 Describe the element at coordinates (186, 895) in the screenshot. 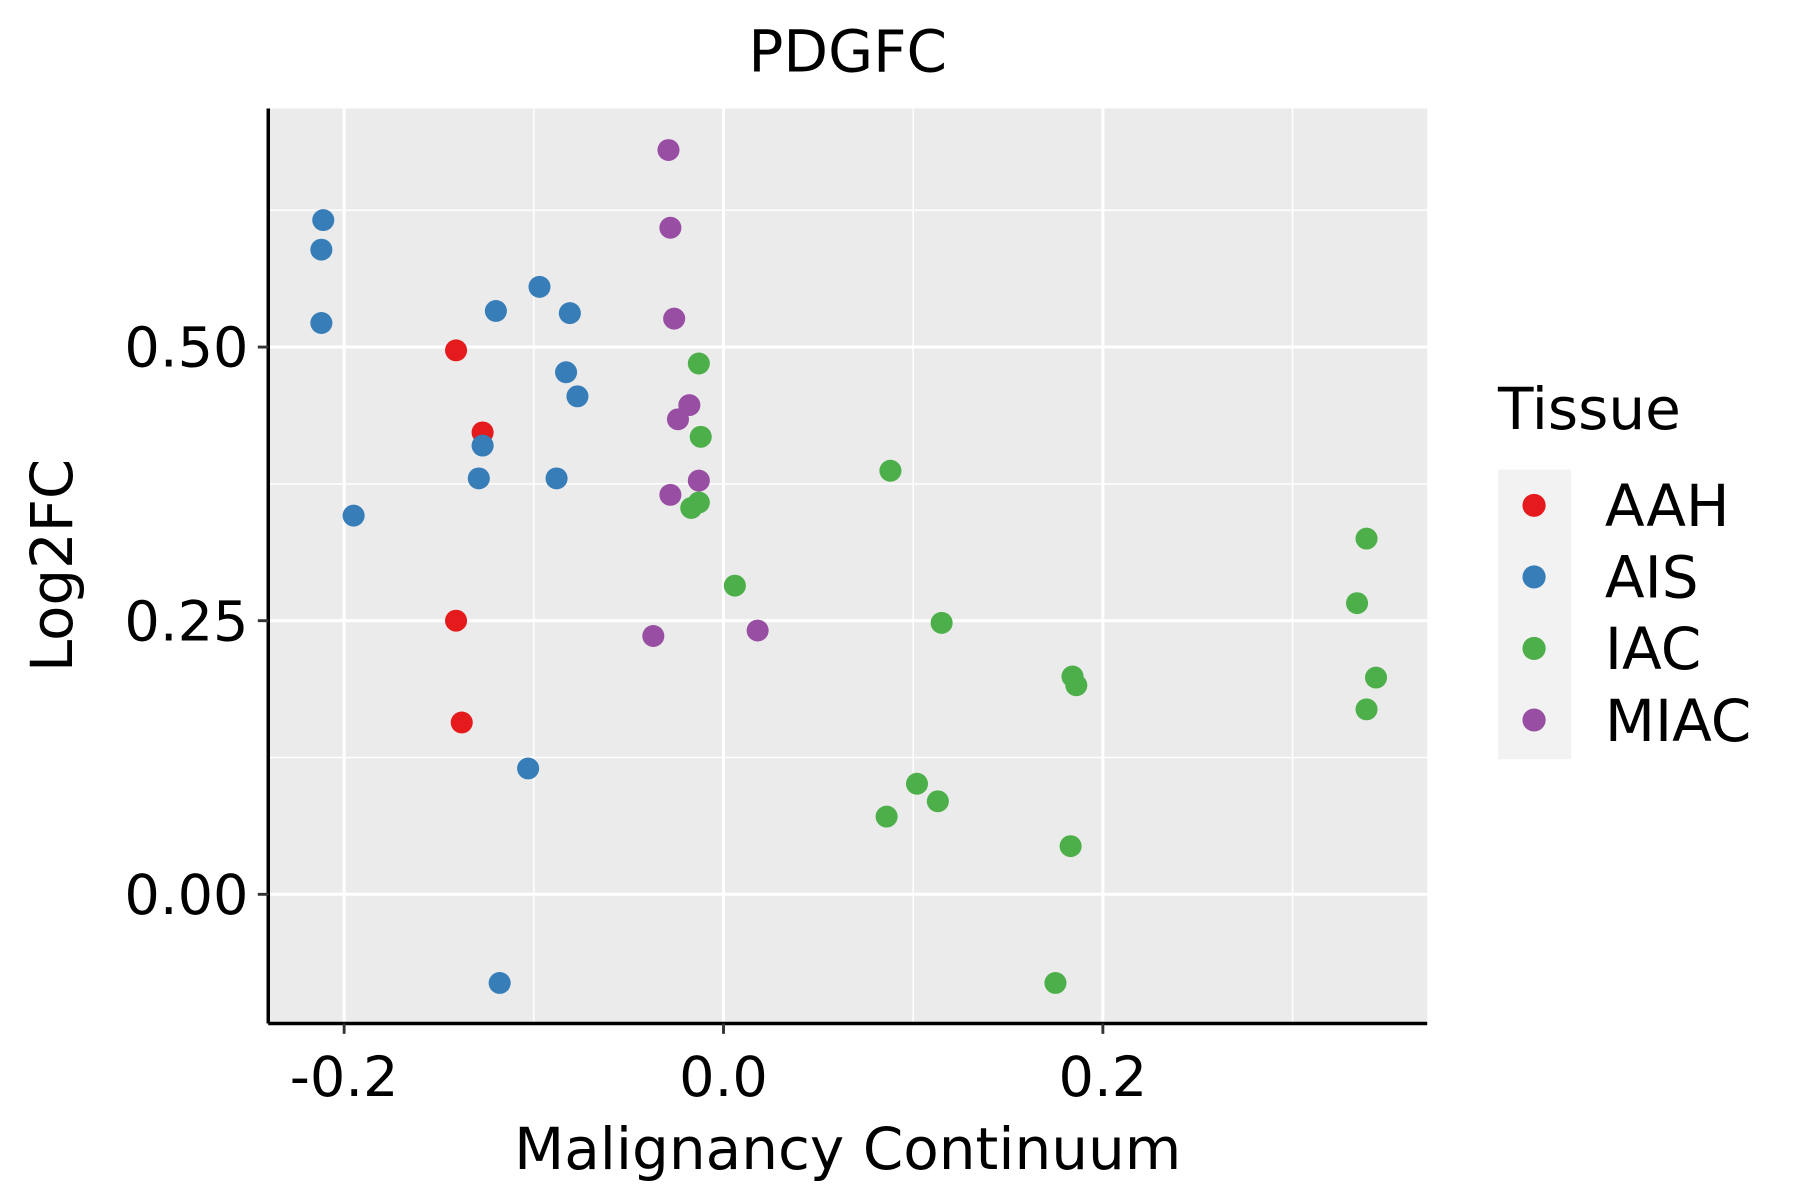

I see `y-tick-label: 0.00` at that location.